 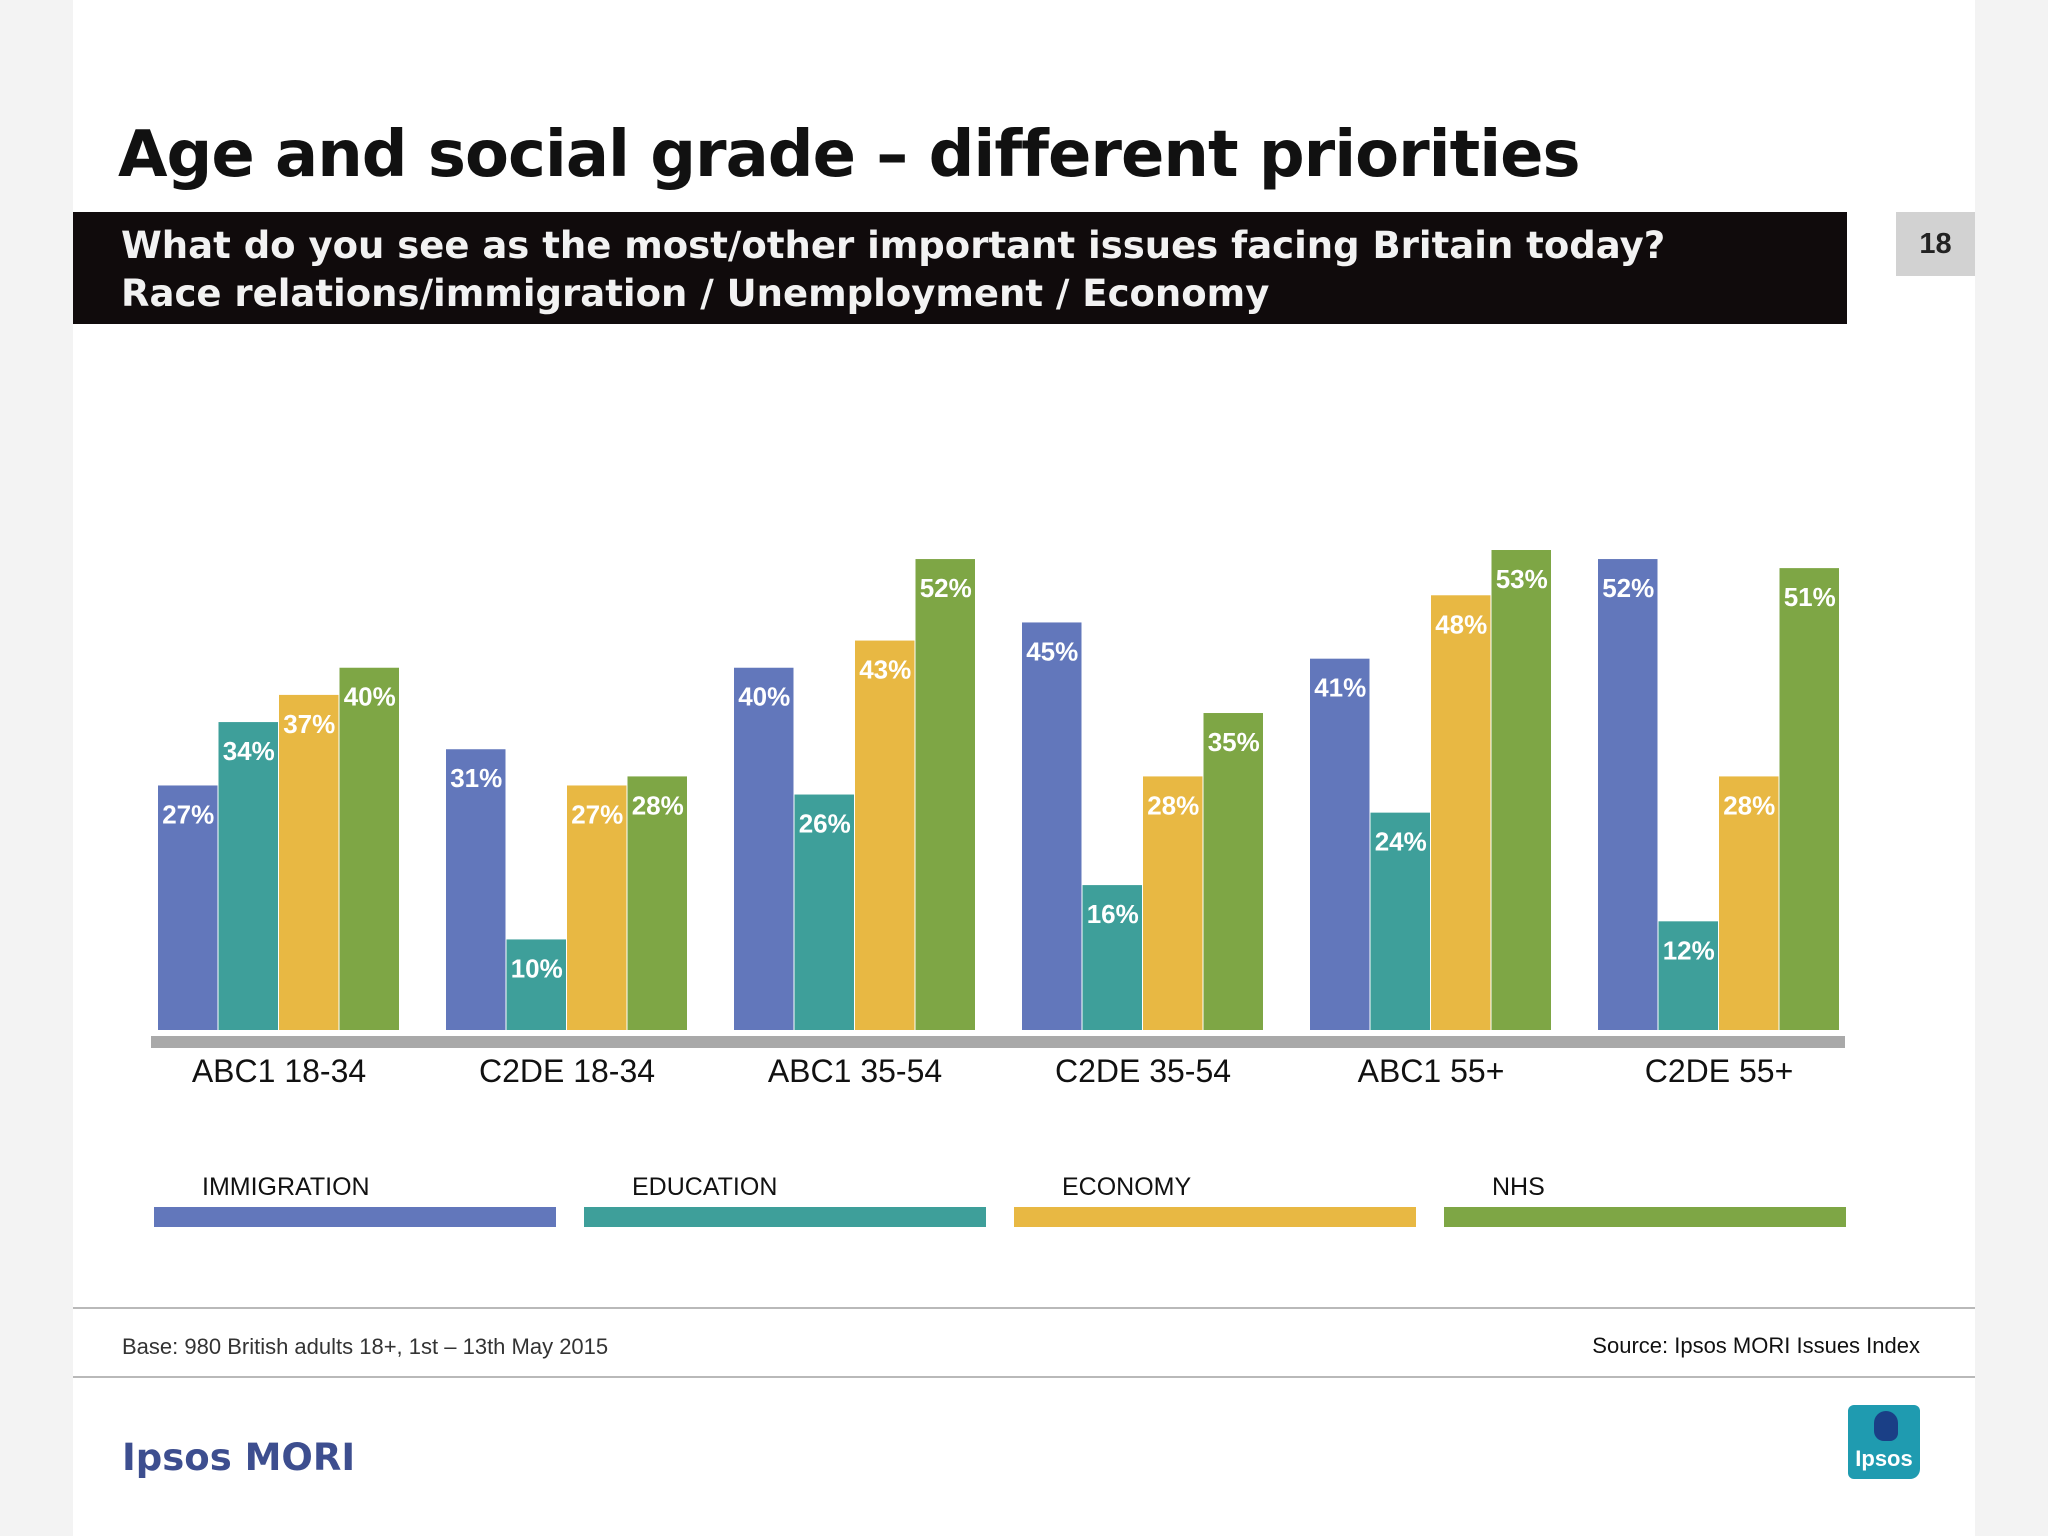 What do you see at coordinates (279, 1071) in the screenshot?
I see `category-label: ABC1 18-34` at bounding box center [279, 1071].